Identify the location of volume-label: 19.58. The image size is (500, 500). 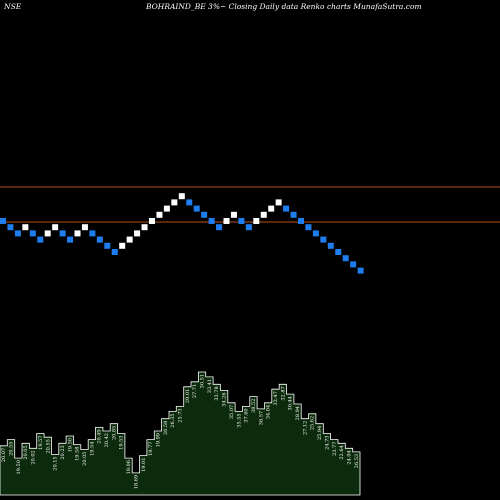
(78, 454).